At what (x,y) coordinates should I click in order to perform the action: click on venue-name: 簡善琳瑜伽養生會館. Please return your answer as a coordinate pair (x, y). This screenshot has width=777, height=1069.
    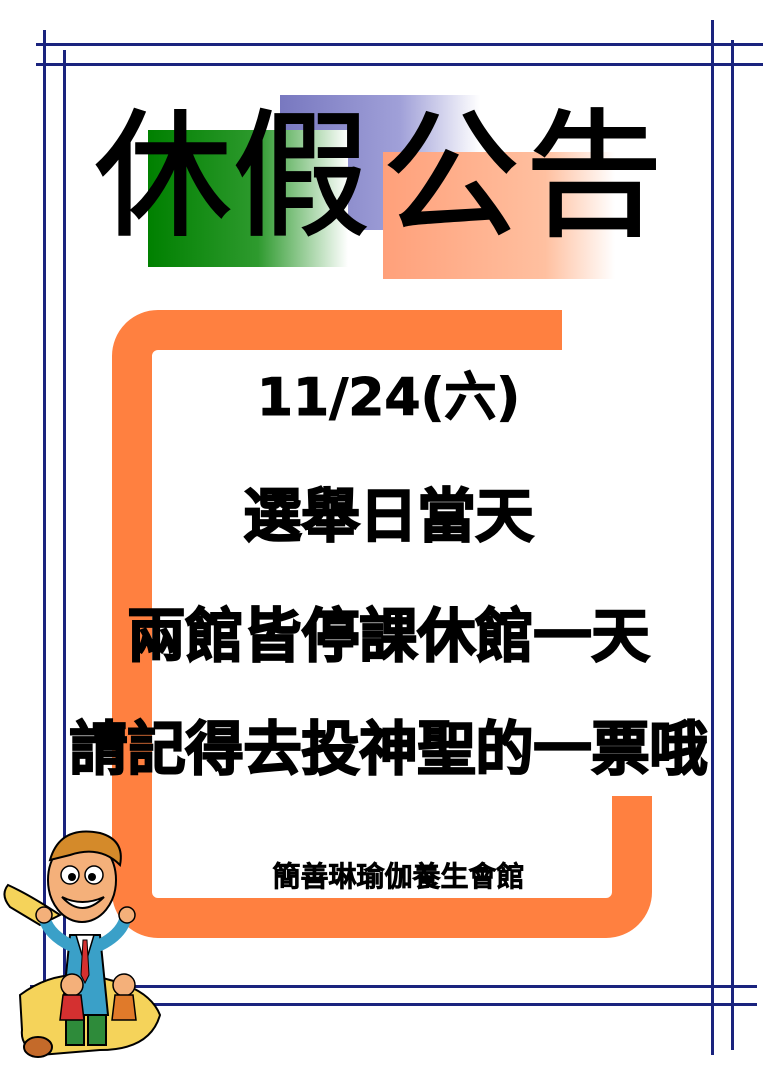
    Looking at the image, I should click on (398, 877).